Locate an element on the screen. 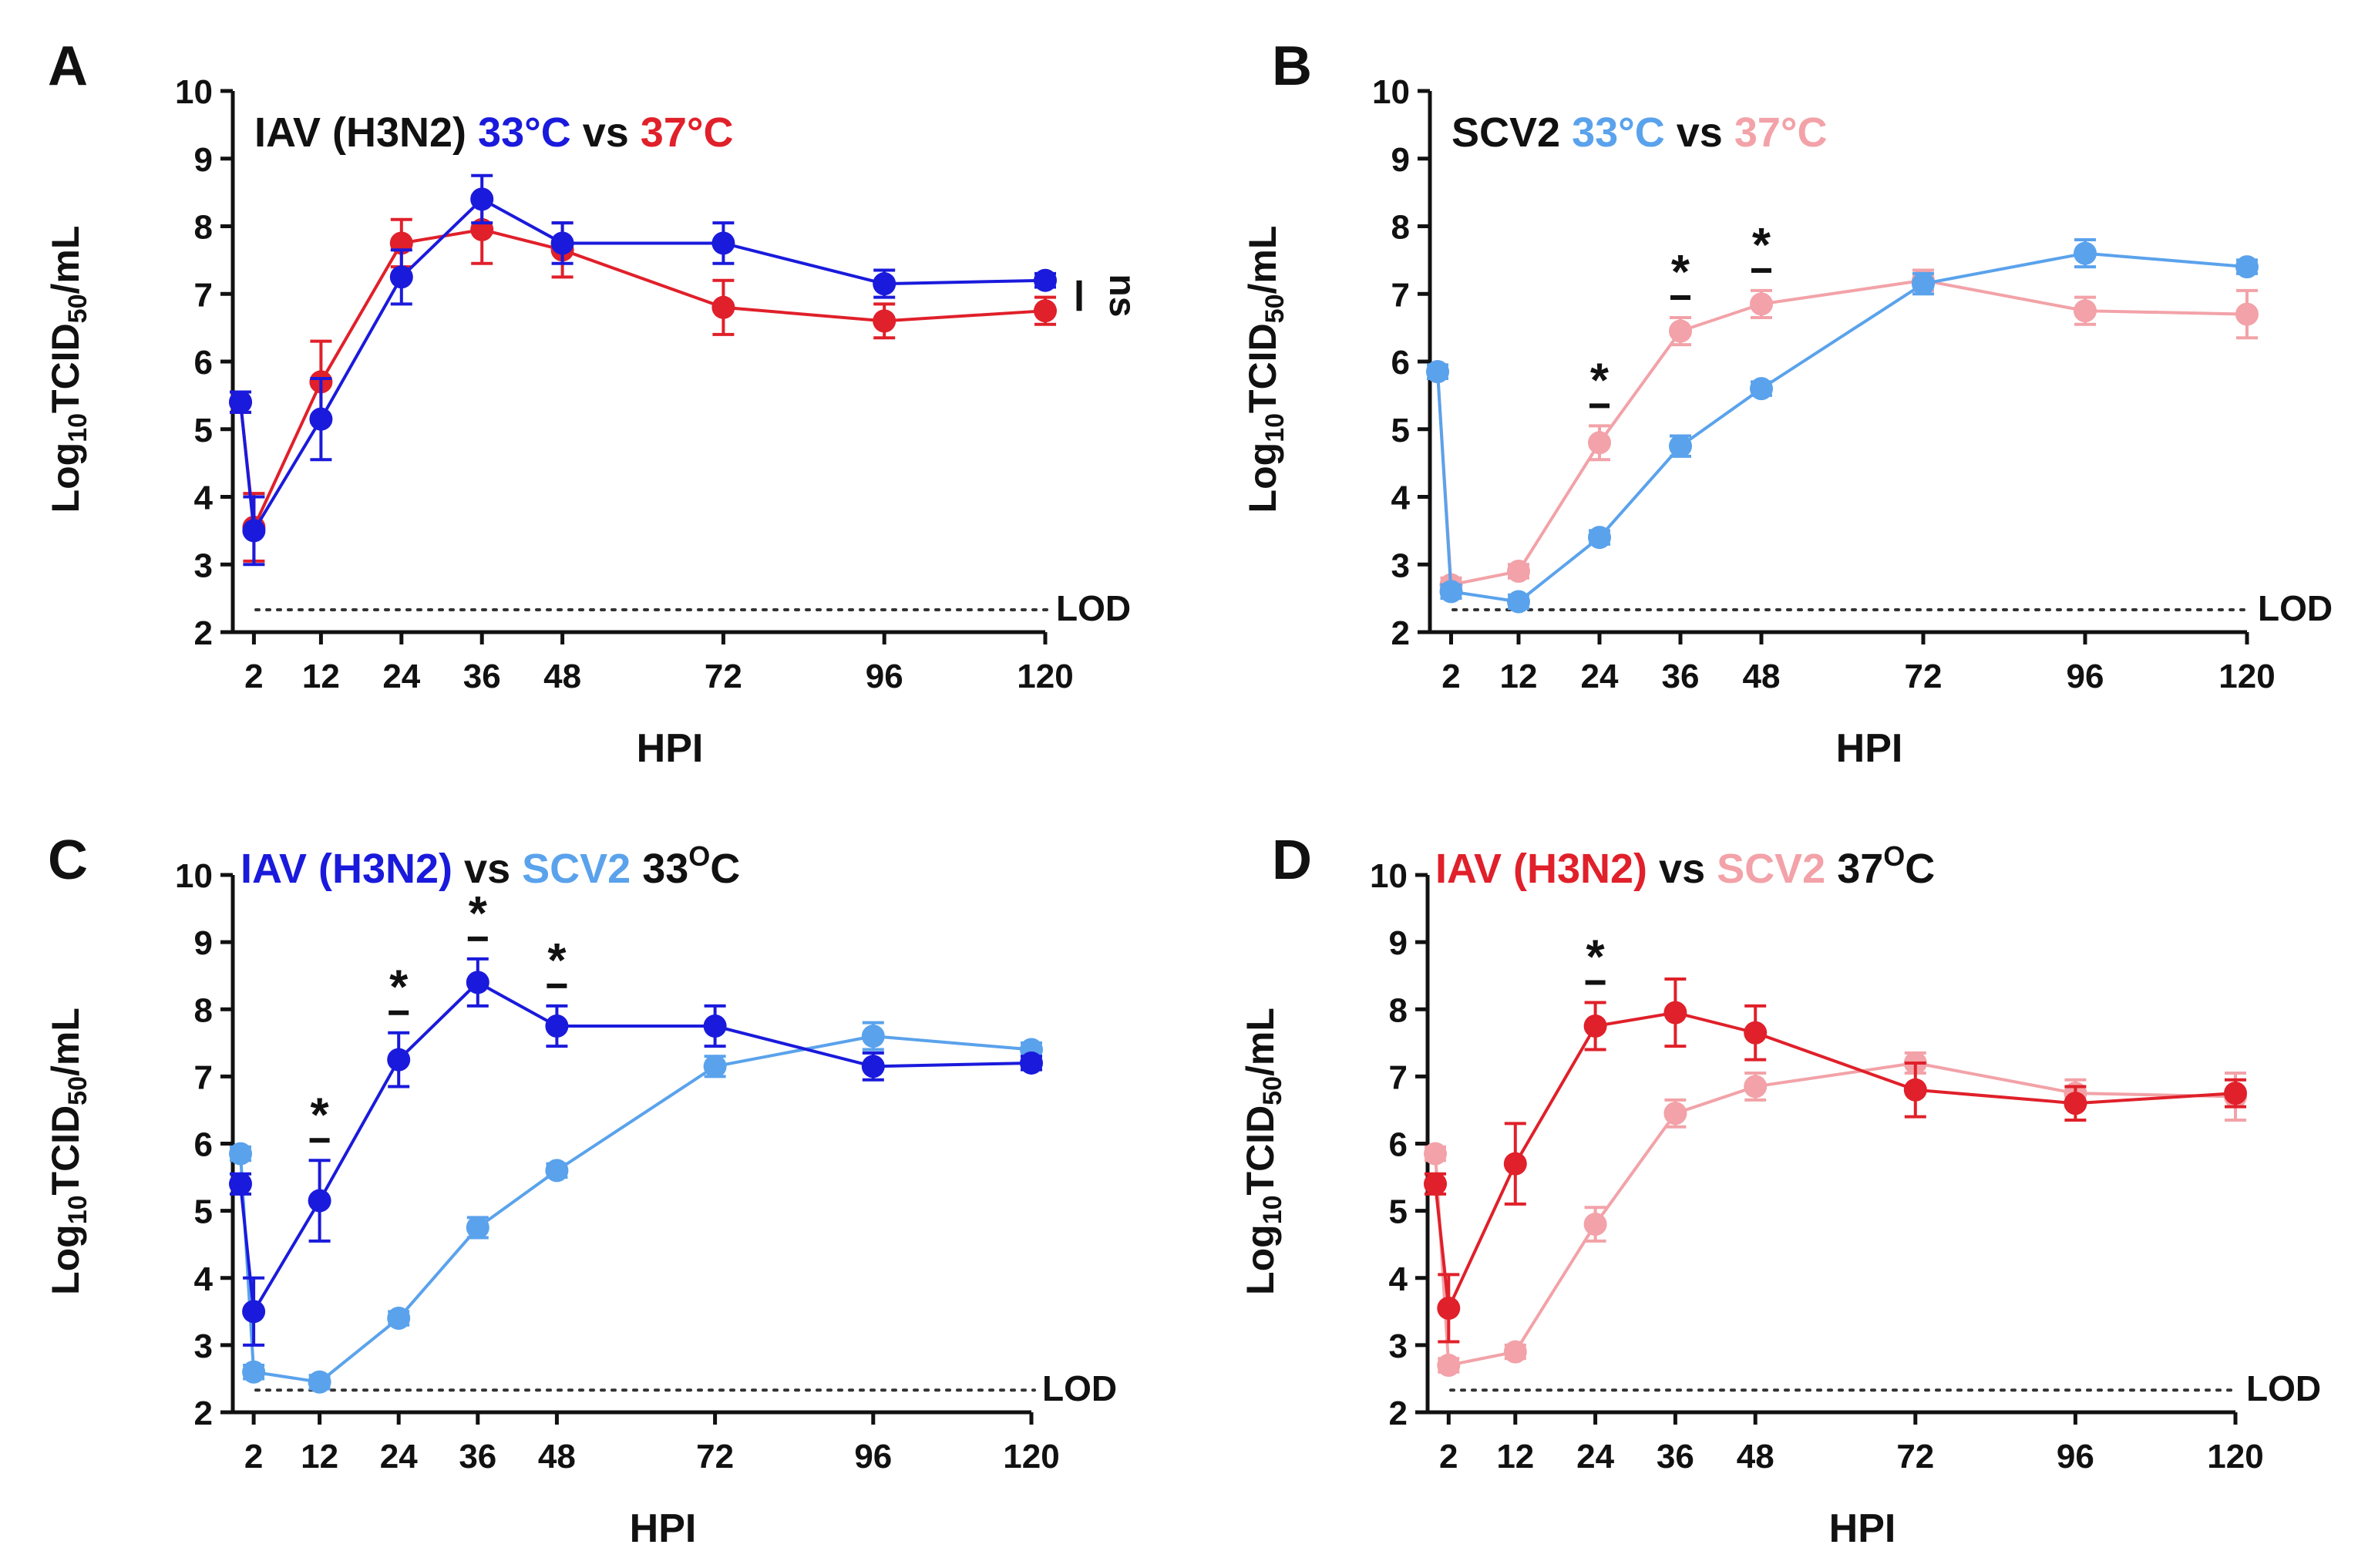 Image resolution: width=2358 pixels, height=1568 pixels. x-tick-label: 12 is located at coordinates (319, 1456).